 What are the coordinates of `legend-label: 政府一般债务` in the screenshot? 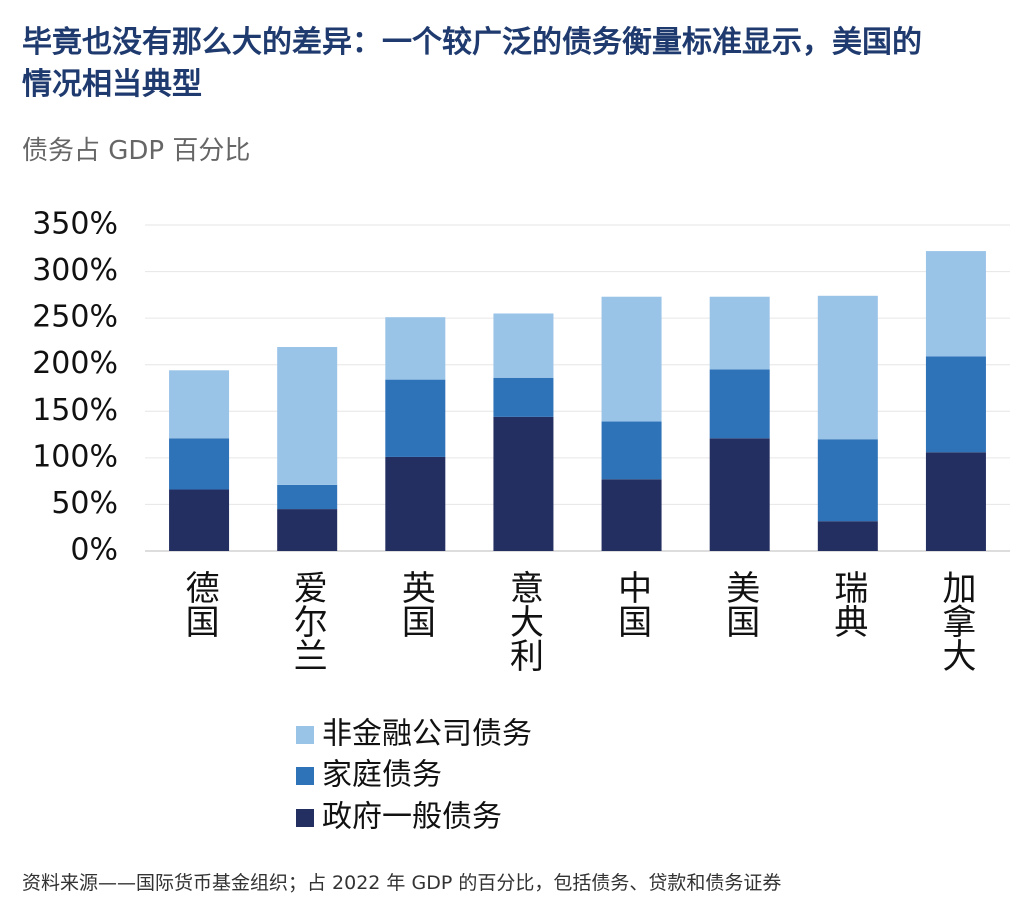 It's located at (412, 817).